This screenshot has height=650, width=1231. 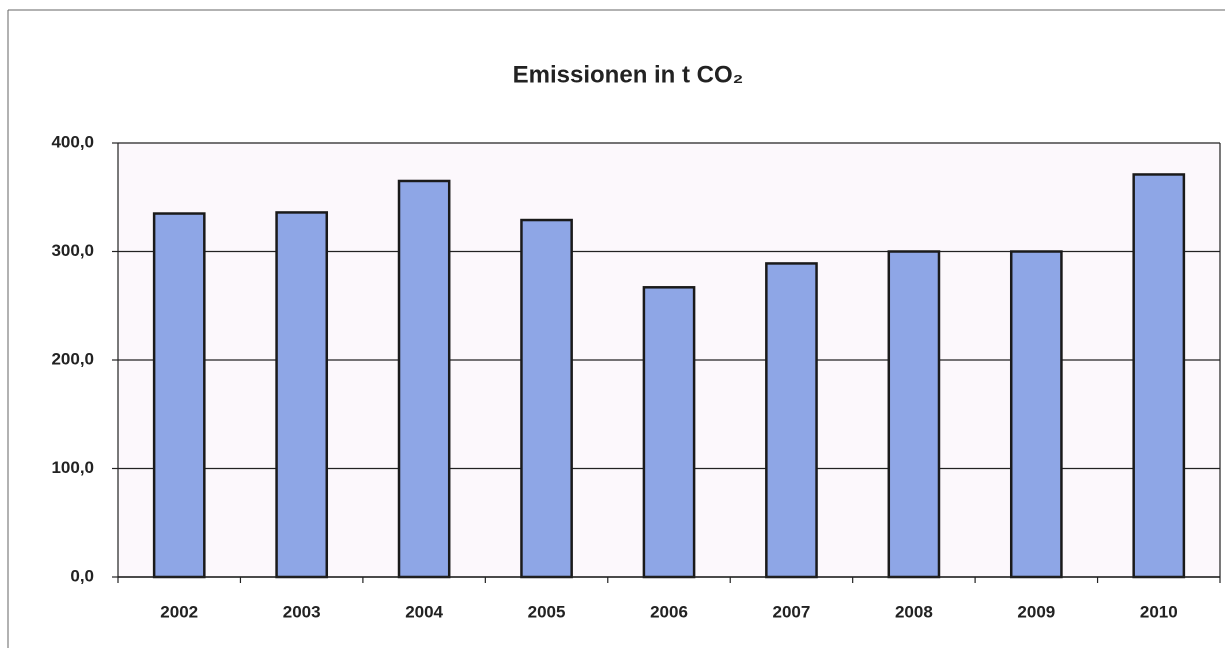 I want to click on x-tick-label: 2005, so click(x=547, y=611).